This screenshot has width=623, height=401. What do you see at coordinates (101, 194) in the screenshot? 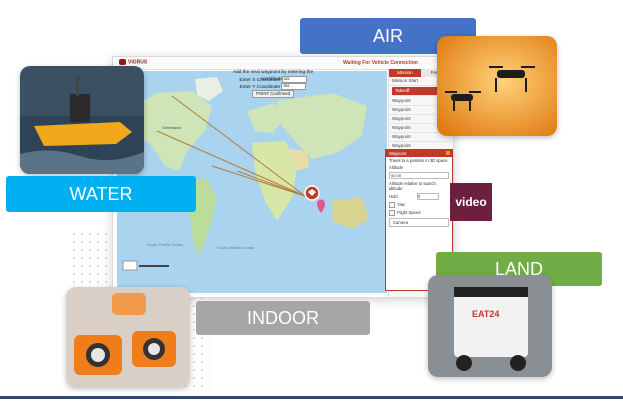
I see `water-label: WATER` at bounding box center [101, 194].